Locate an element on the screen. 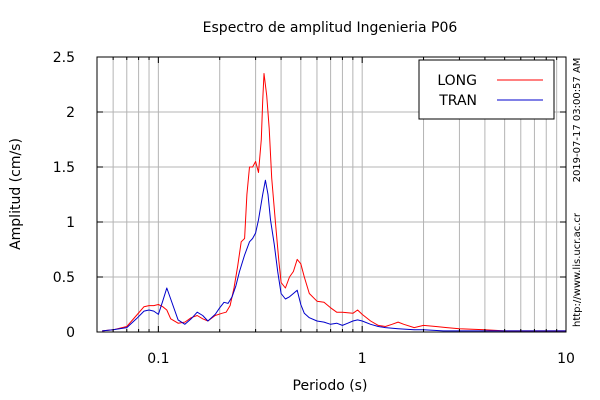 The width and height of the screenshot is (600, 400). y-tick-label: 0 is located at coordinates (70, 333).